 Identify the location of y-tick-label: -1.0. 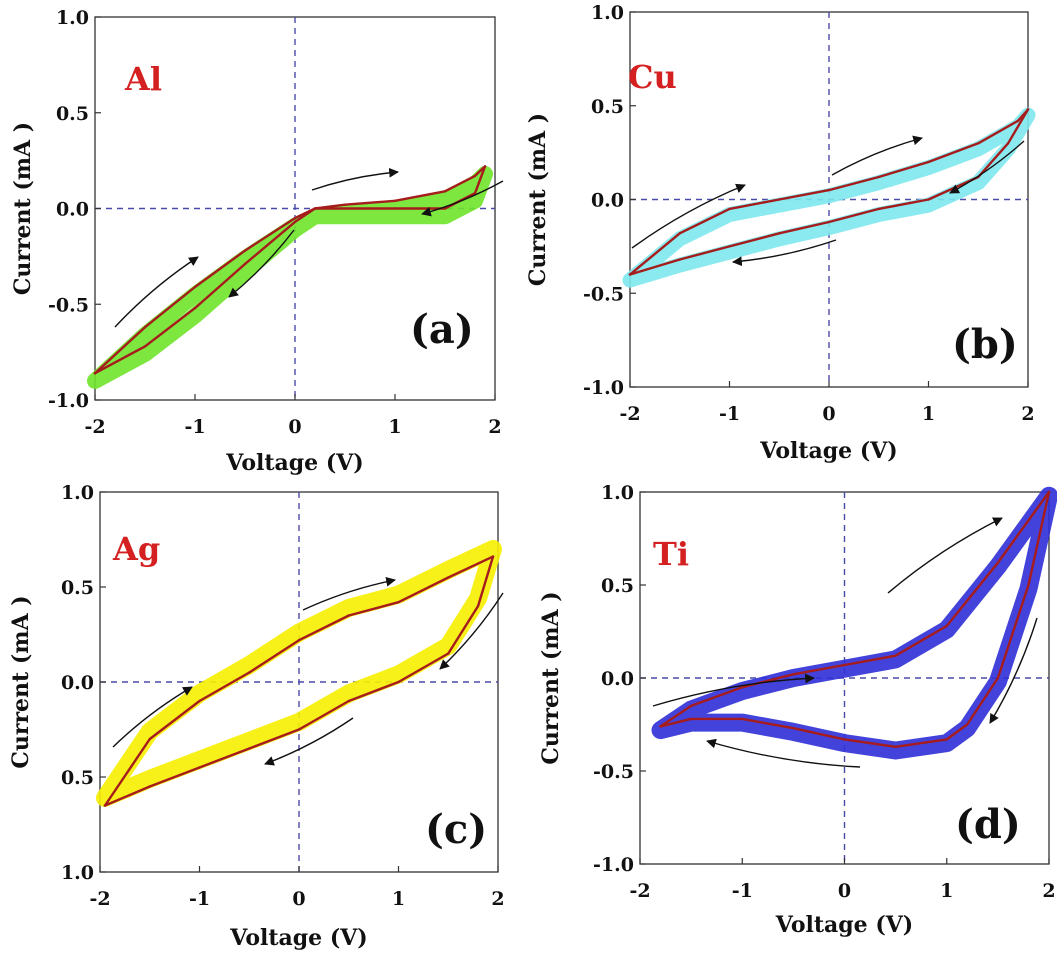
(613, 865).